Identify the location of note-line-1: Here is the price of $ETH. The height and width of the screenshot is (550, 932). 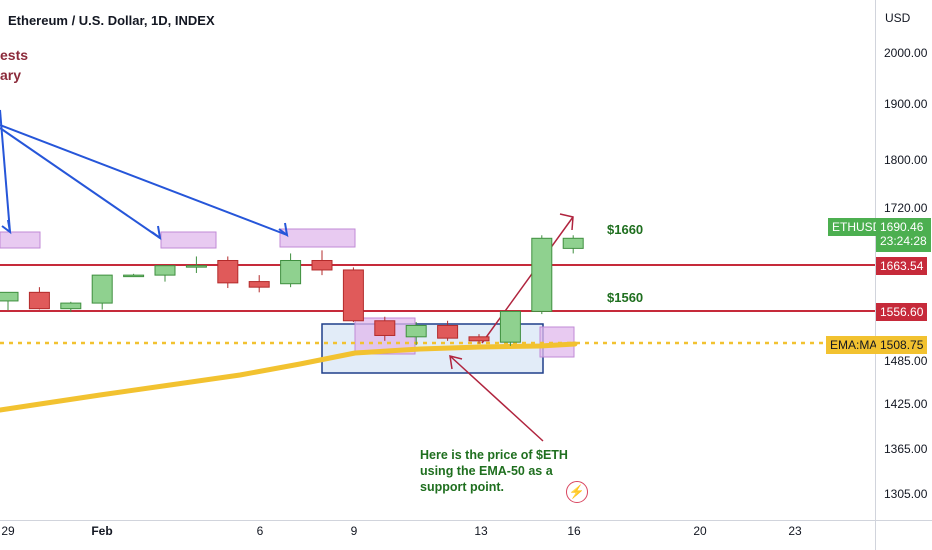
(494, 455).